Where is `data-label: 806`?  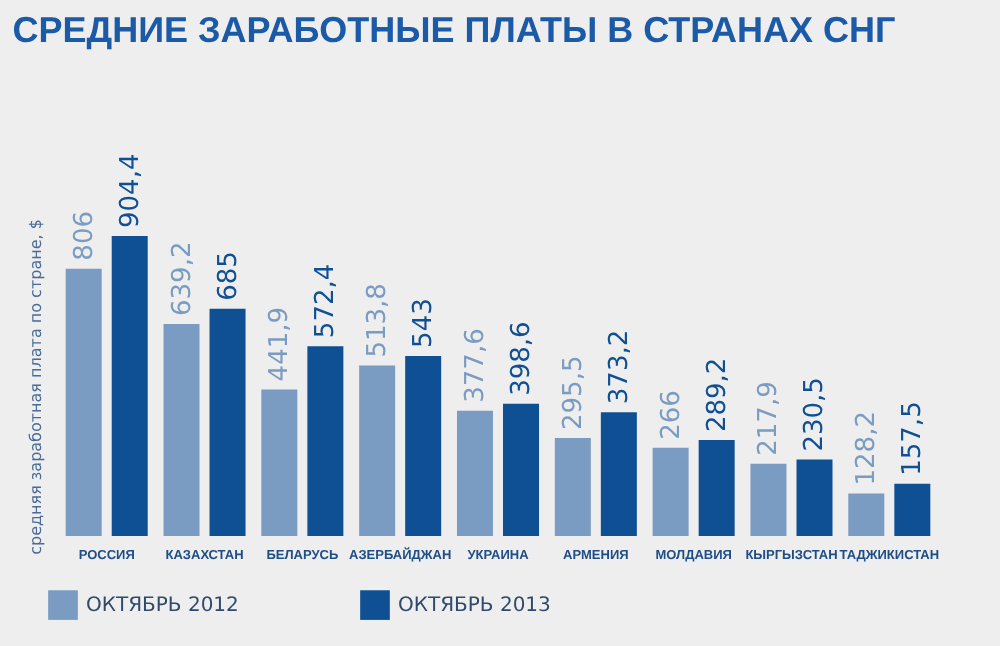
data-label: 806 is located at coordinates (84, 235).